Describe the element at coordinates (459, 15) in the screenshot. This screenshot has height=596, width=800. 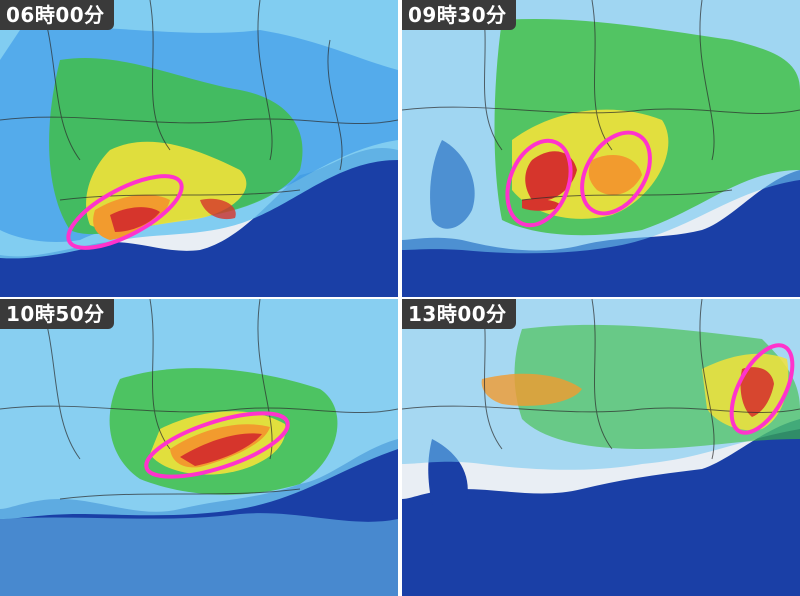
I see `time-label: 09時30分` at that location.